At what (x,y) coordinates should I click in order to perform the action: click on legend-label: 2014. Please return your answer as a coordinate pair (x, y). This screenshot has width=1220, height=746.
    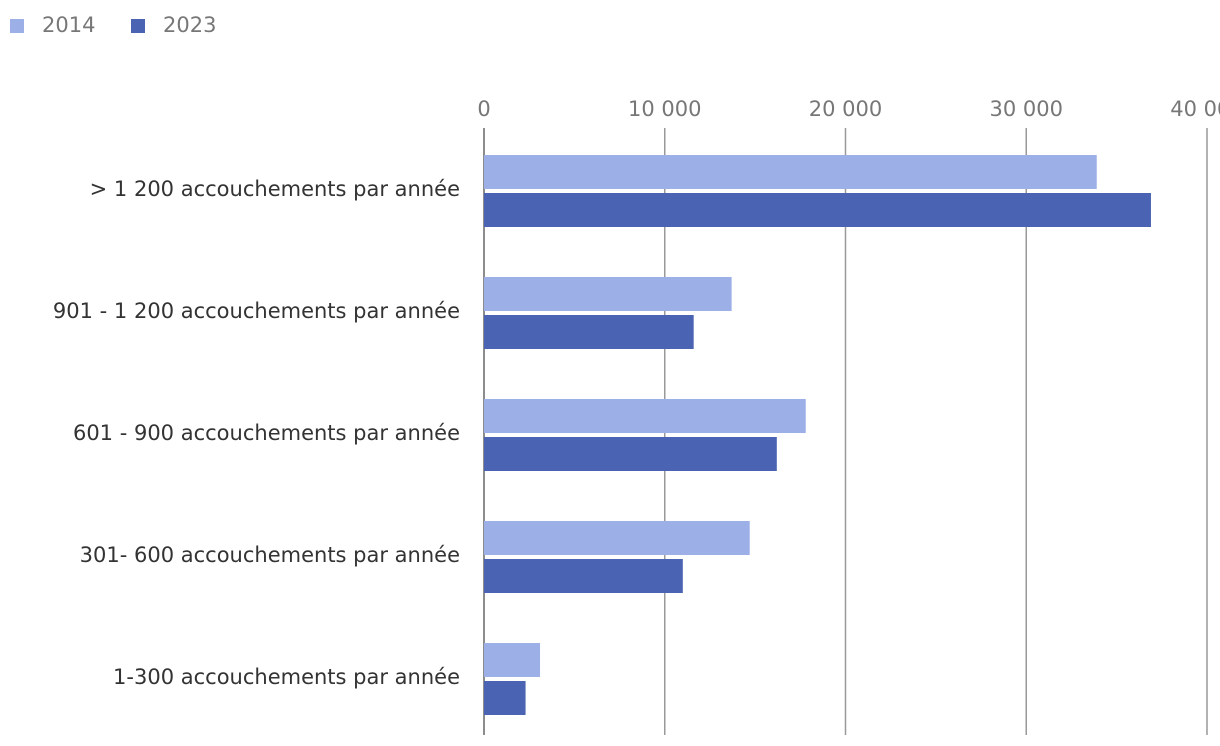
    Looking at the image, I should click on (68, 25).